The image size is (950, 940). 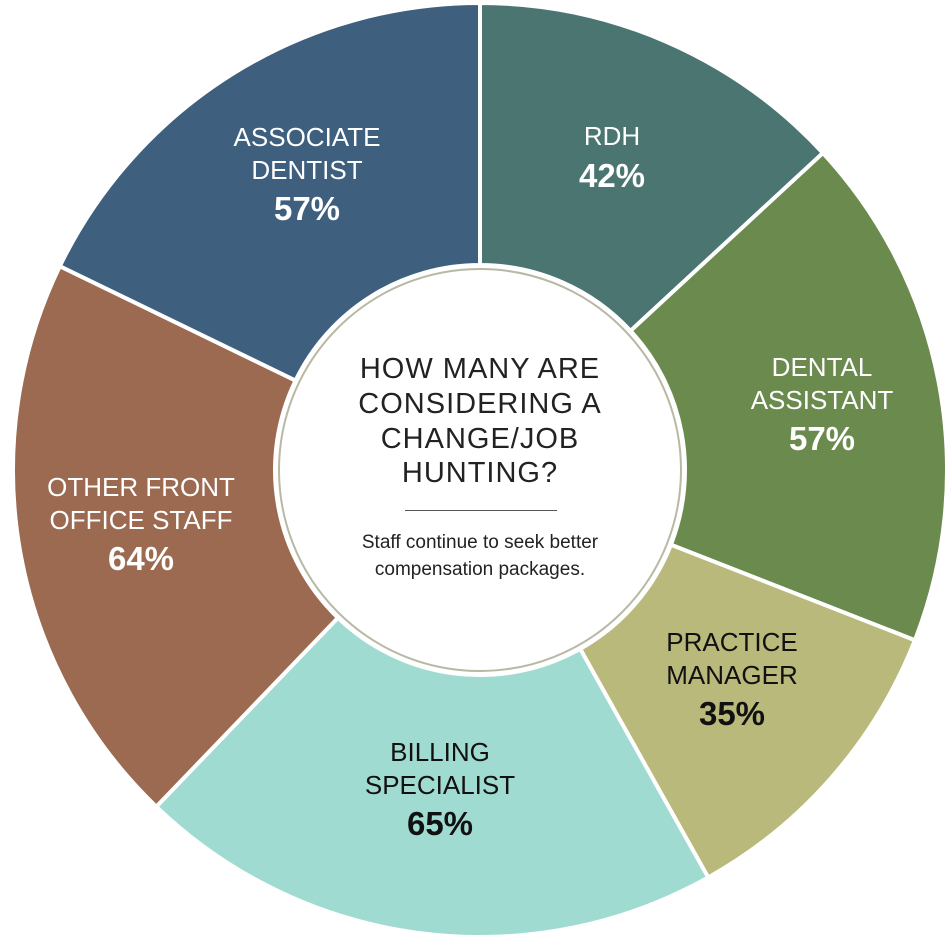 I want to click on slice-label: ASSOCIATE DENTIST 57%, so click(x=307, y=175).